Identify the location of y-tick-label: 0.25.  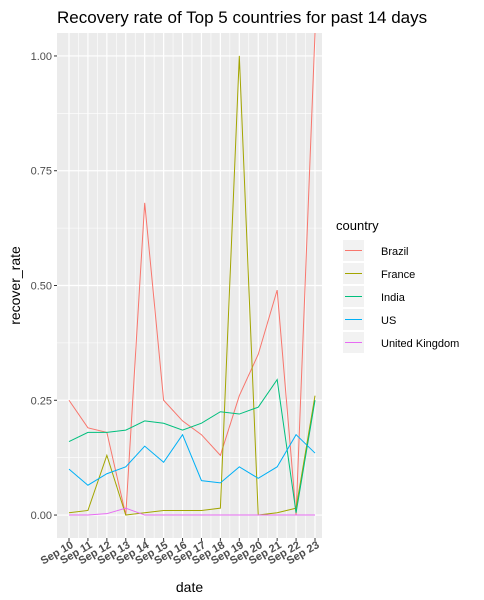
(41, 401).